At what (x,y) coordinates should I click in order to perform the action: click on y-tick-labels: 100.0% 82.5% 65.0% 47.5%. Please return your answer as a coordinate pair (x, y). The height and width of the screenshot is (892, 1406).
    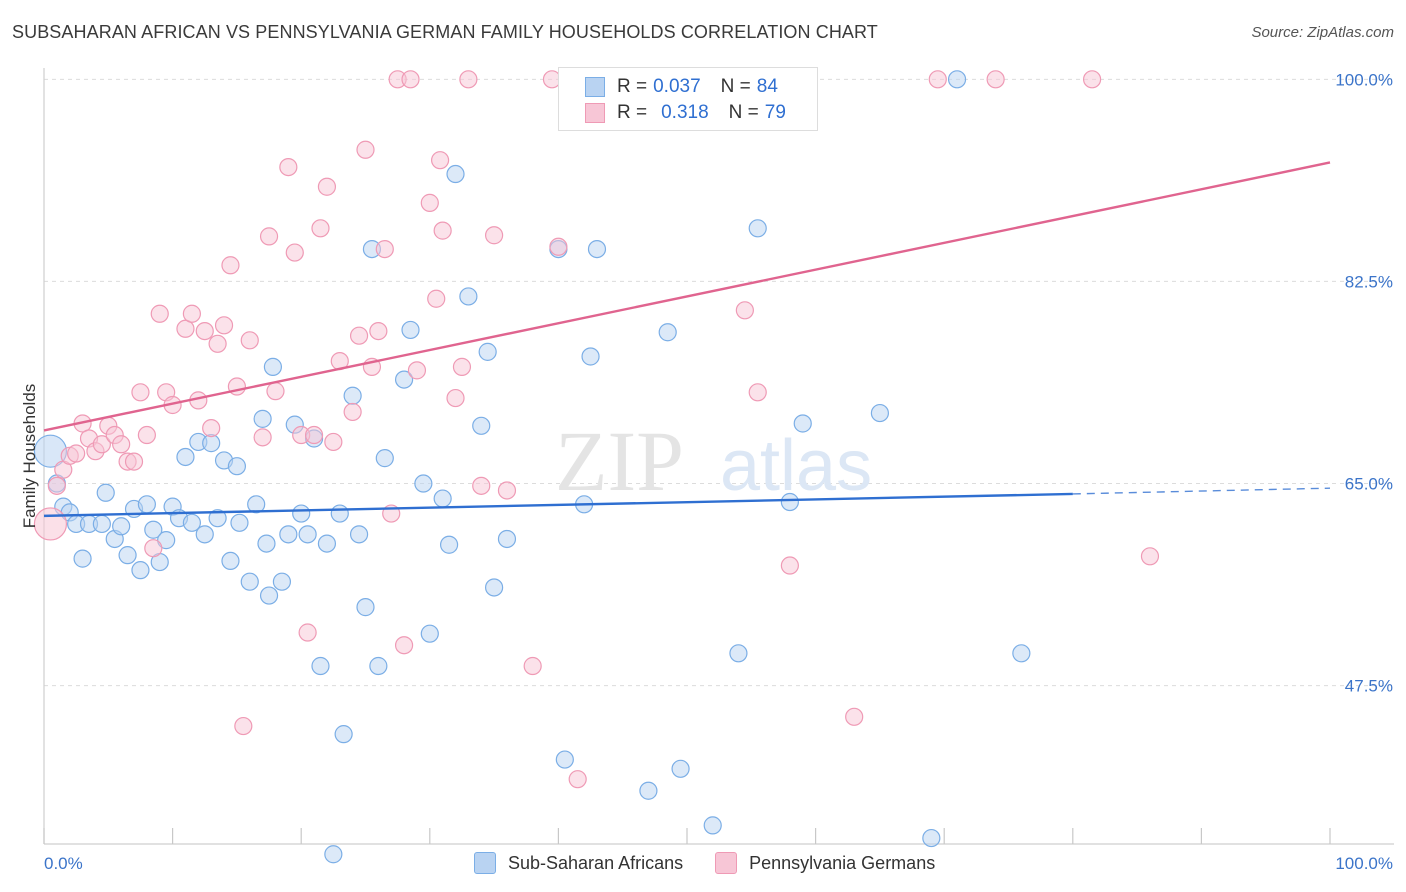
    Looking at the image, I should click on (1364, 382).